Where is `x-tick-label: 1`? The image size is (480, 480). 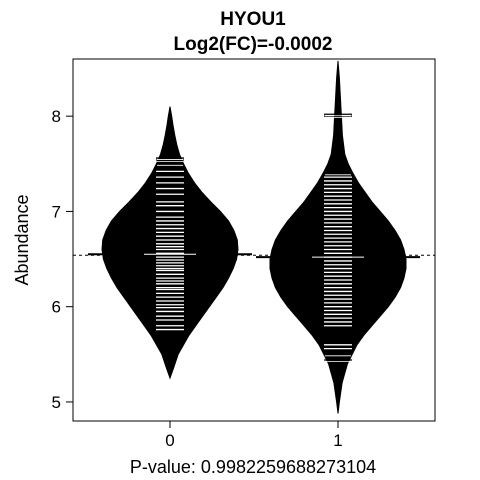
x-tick-label: 1 is located at coordinates (337, 440).